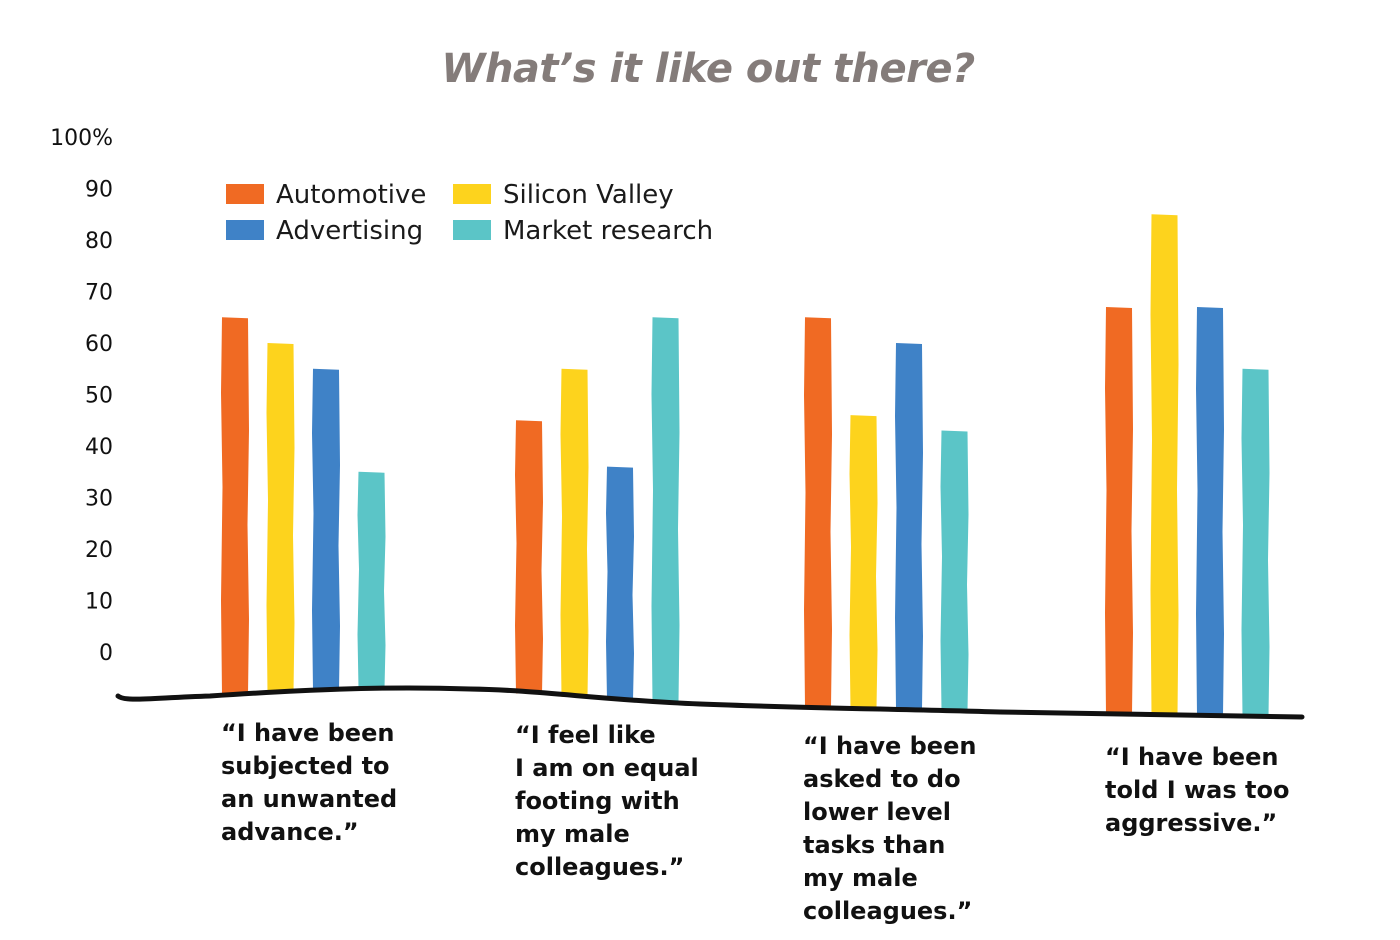 The height and width of the screenshot is (940, 1400). I want to click on y-tick-label: 80, so click(99, 241).